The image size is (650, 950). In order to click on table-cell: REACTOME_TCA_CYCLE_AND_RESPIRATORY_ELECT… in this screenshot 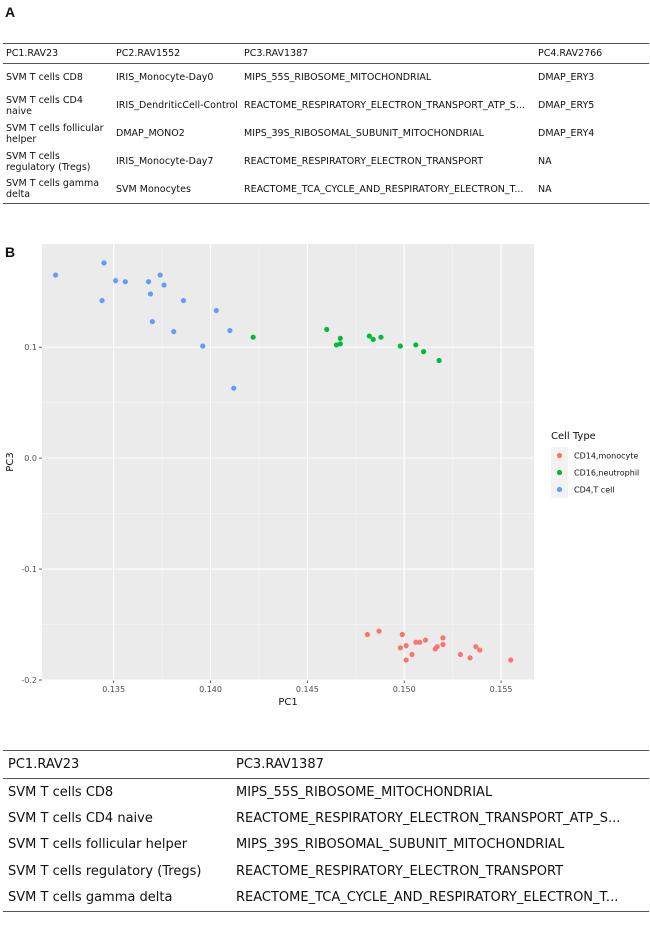, I will do `click(388, 189)`.